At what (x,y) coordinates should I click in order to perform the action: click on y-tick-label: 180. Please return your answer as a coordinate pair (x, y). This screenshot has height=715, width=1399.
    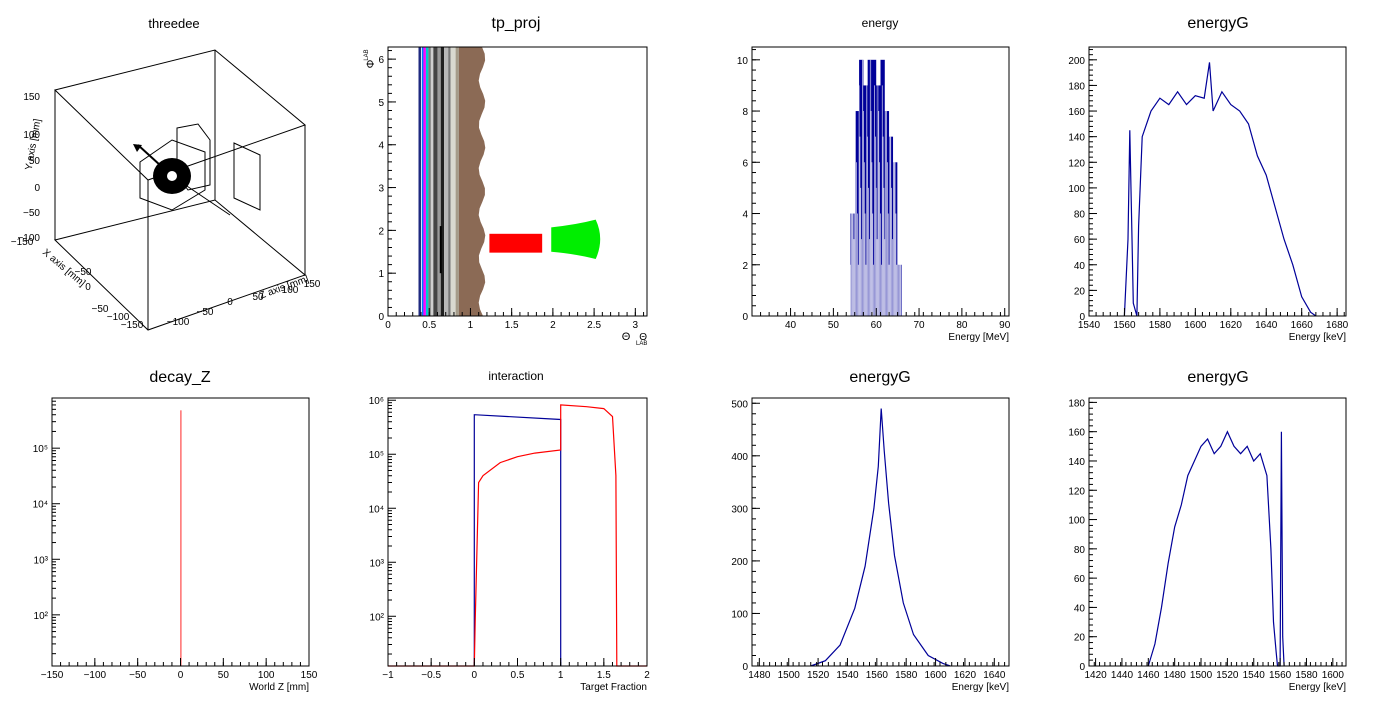
    Looking at the image, I should click on (1076, 403).